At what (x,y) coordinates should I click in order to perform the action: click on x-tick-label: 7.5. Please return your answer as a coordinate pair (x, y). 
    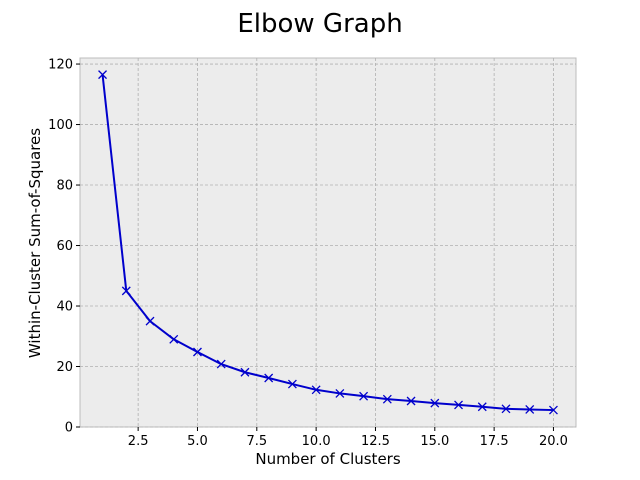
    Looking at the image, I should click on (256, 441).